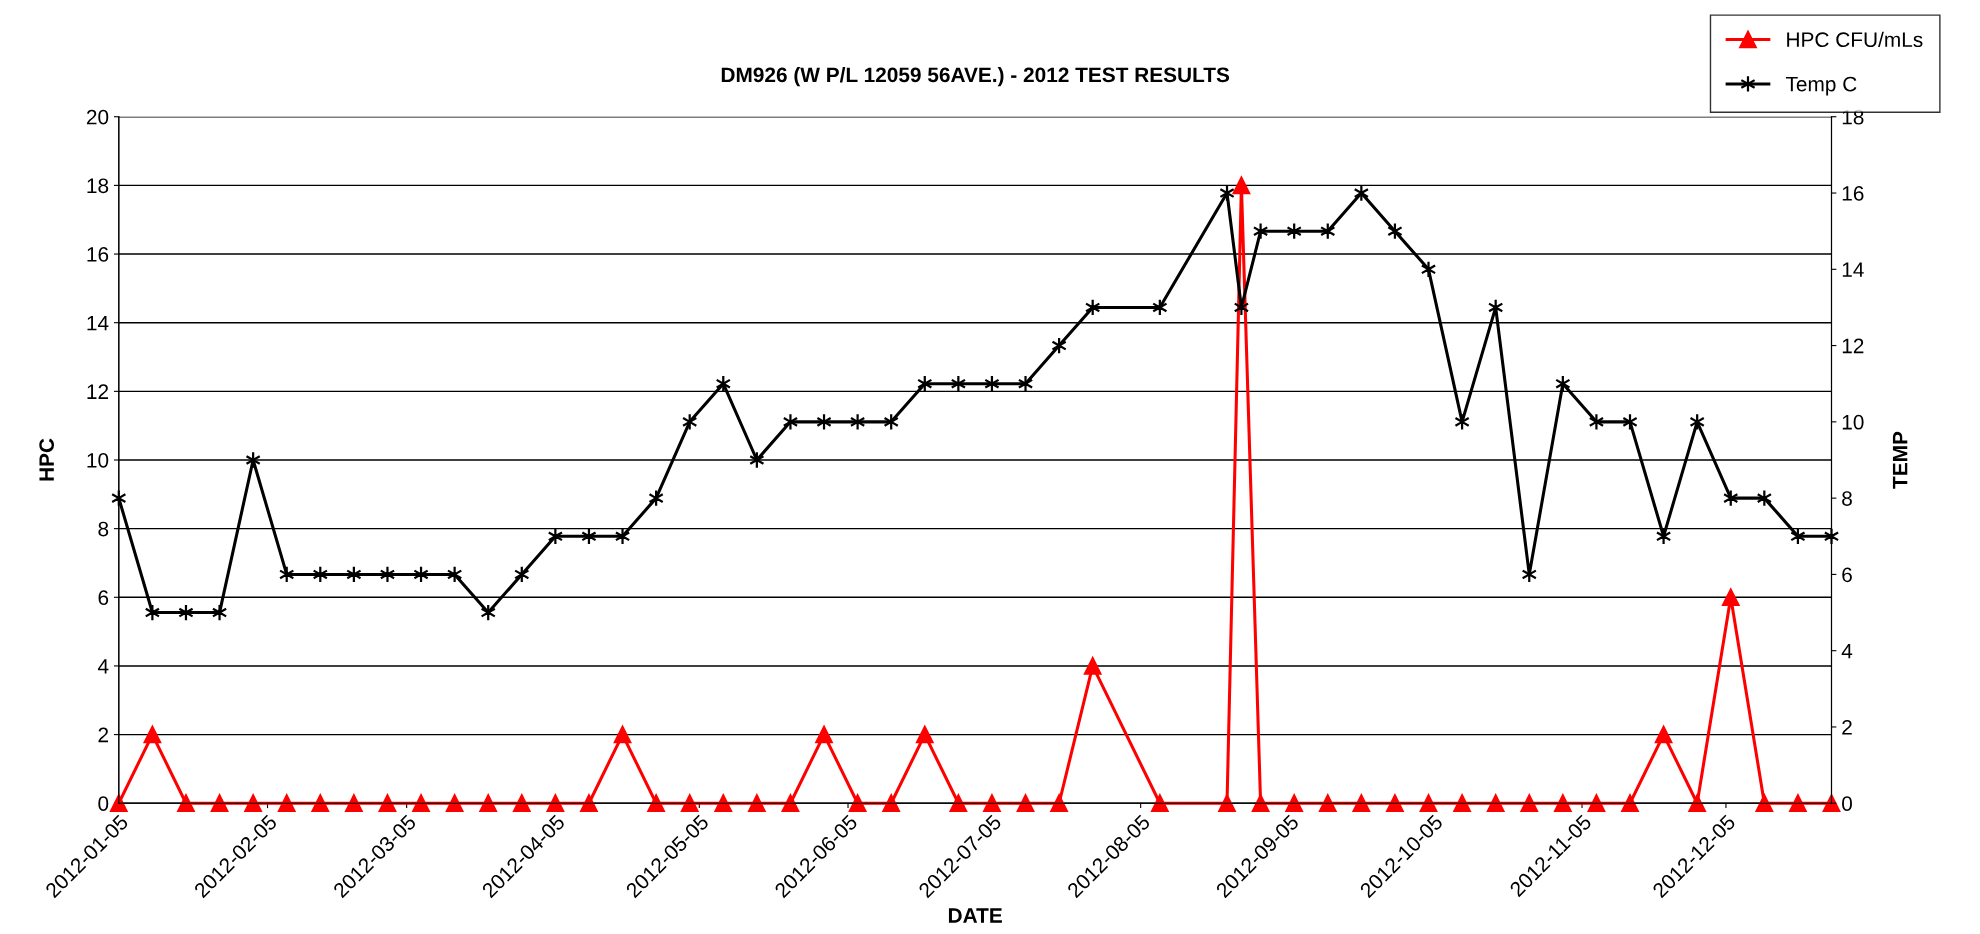  What do you see at coordinates (1821, 86) in the screenshot?
I see `legend-label: Temp C` at bounding box center [1821, 86].